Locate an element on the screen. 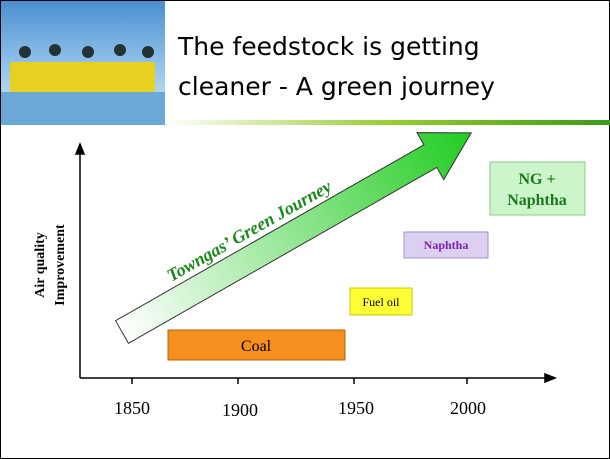  x-axis-label: 1950 is located at coordinates (356, 408).